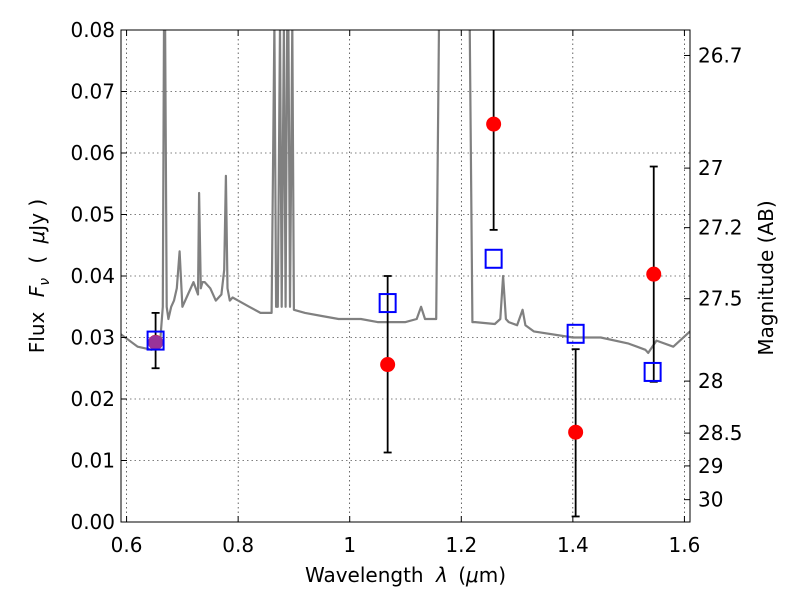  Describe the element at coordinates (573, 545) in the screenshot. I see `x-tick-label: 1.4` at that location.